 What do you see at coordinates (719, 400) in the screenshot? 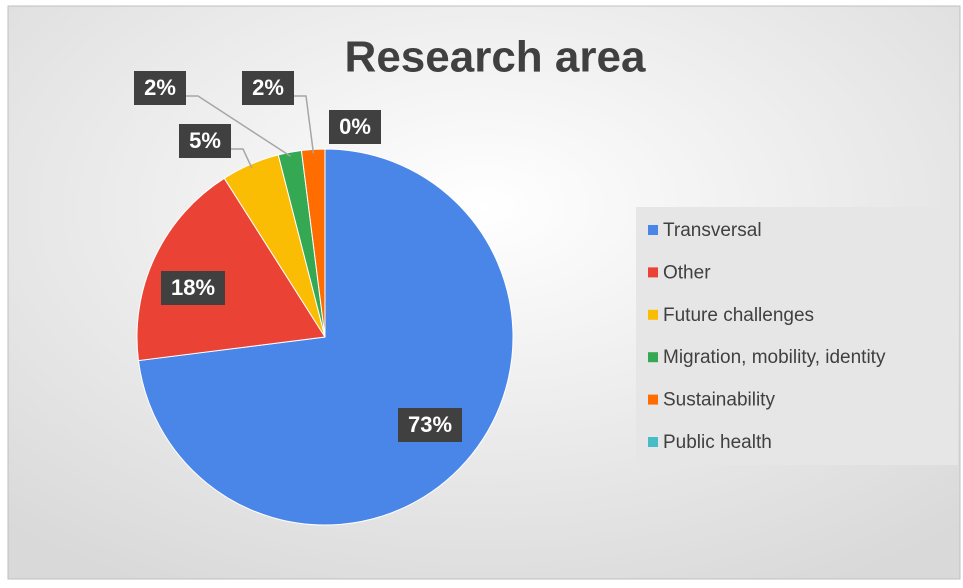
I see `legend-label: Sustainability` at bounding box center [719, 400].